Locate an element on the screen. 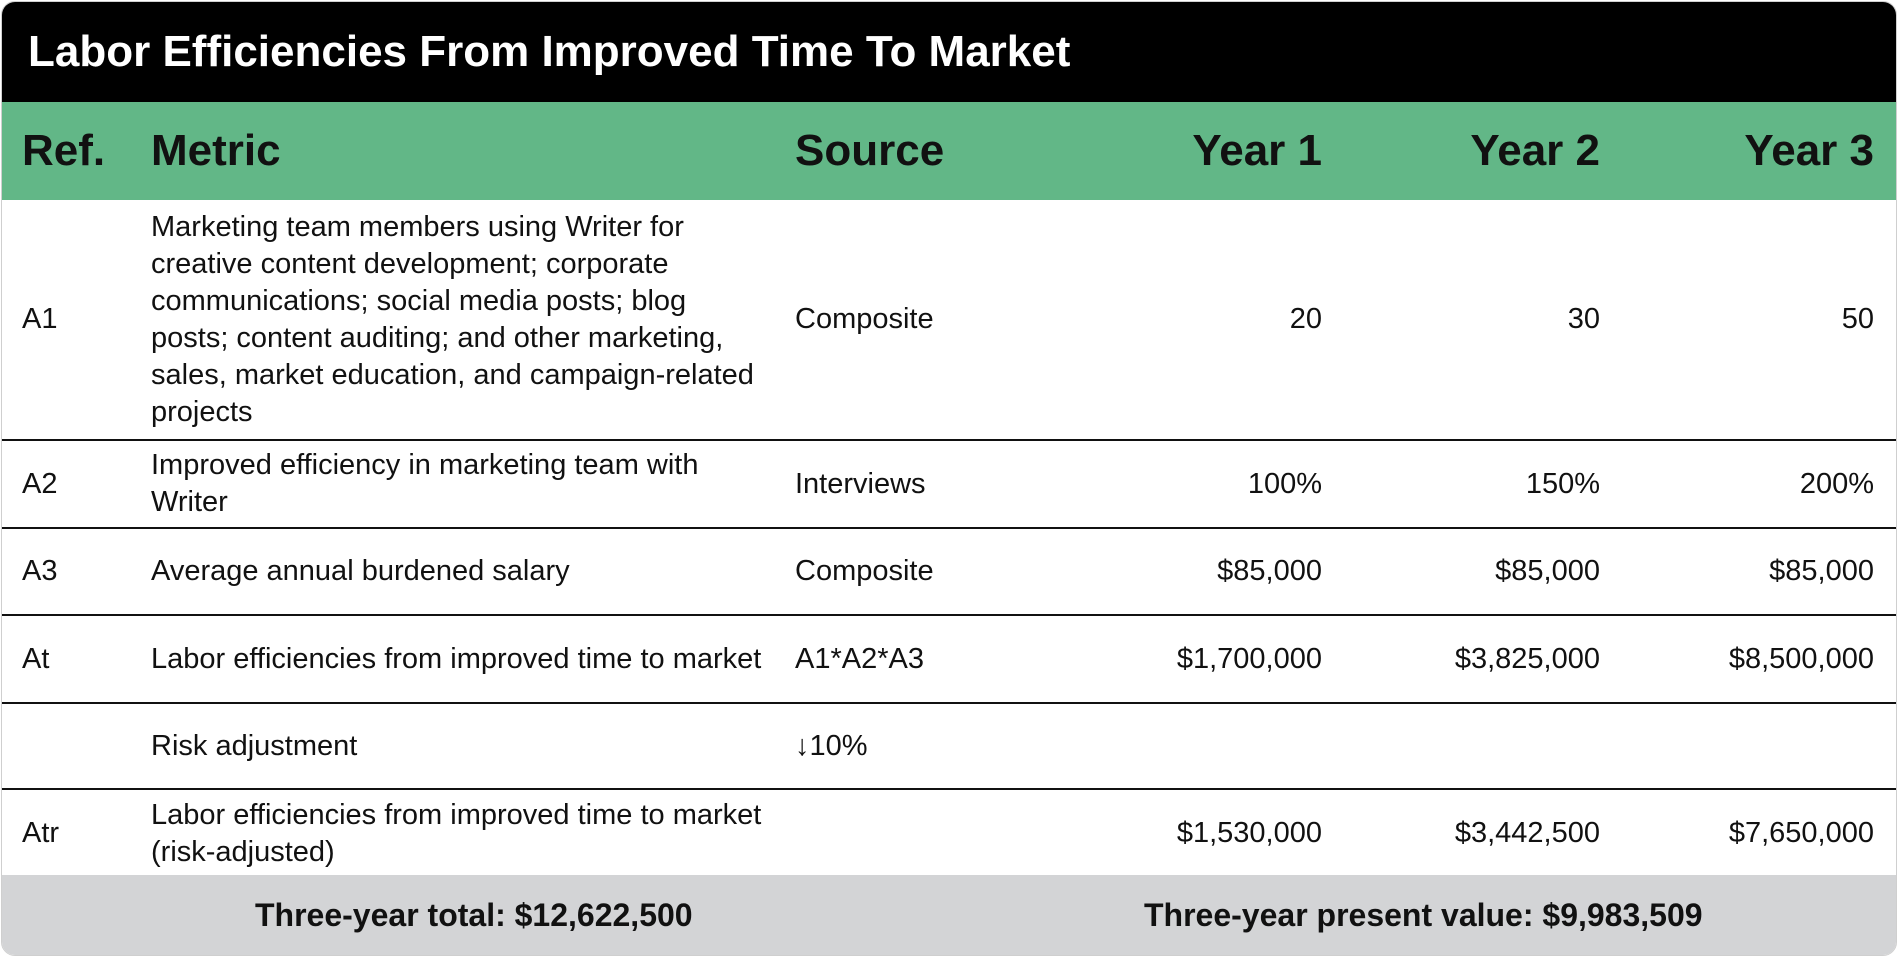 The width and height of the screenshot is (1900, 958). cell-metric: Risk adjustment is located at coordinates (254, 745).